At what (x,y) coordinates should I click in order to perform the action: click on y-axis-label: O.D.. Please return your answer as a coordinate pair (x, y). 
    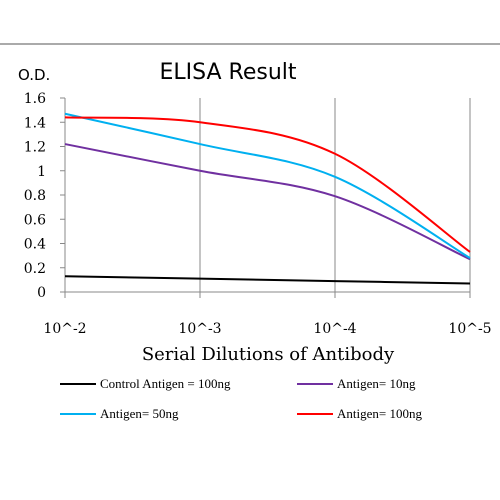
    Looking at the image, I should click on (34, 75).